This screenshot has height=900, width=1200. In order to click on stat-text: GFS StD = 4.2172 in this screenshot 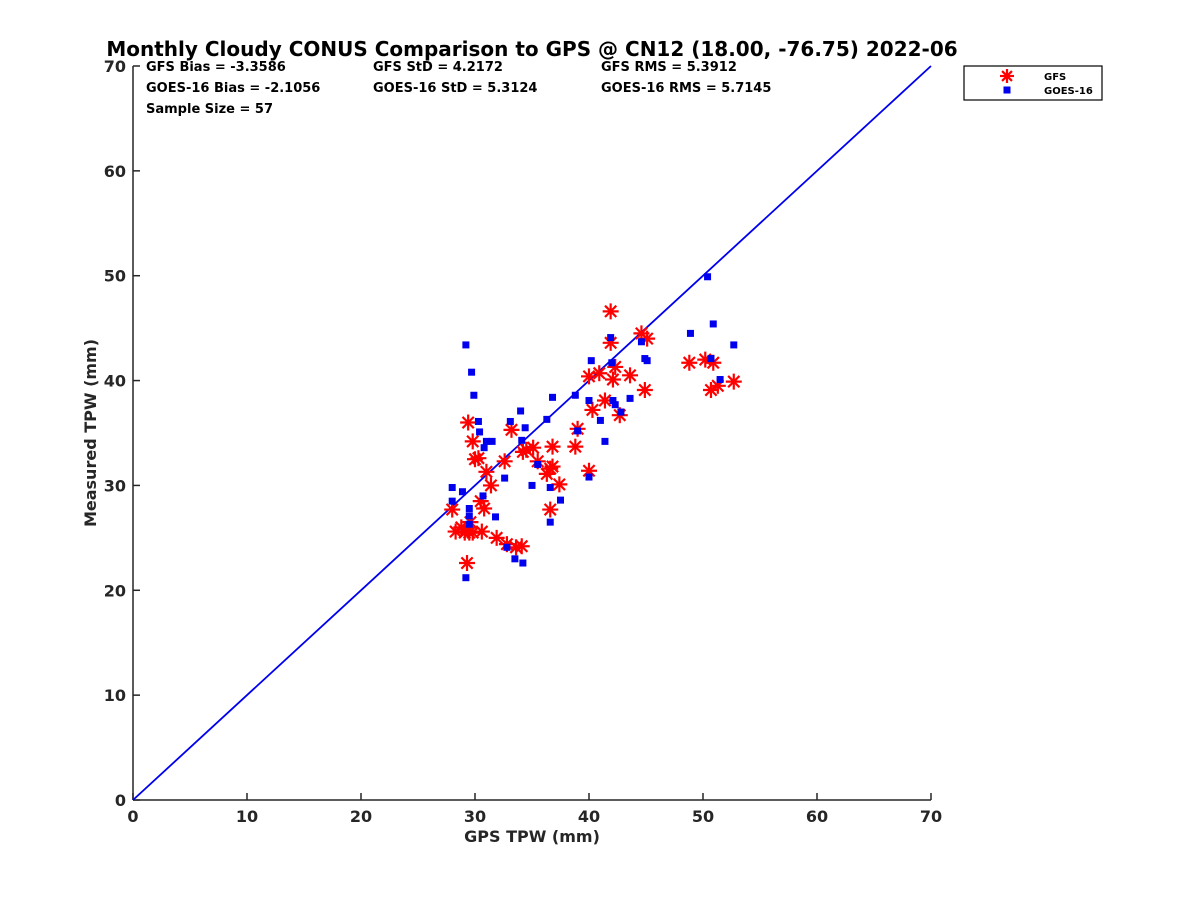, I will do `click(438, 67)`.